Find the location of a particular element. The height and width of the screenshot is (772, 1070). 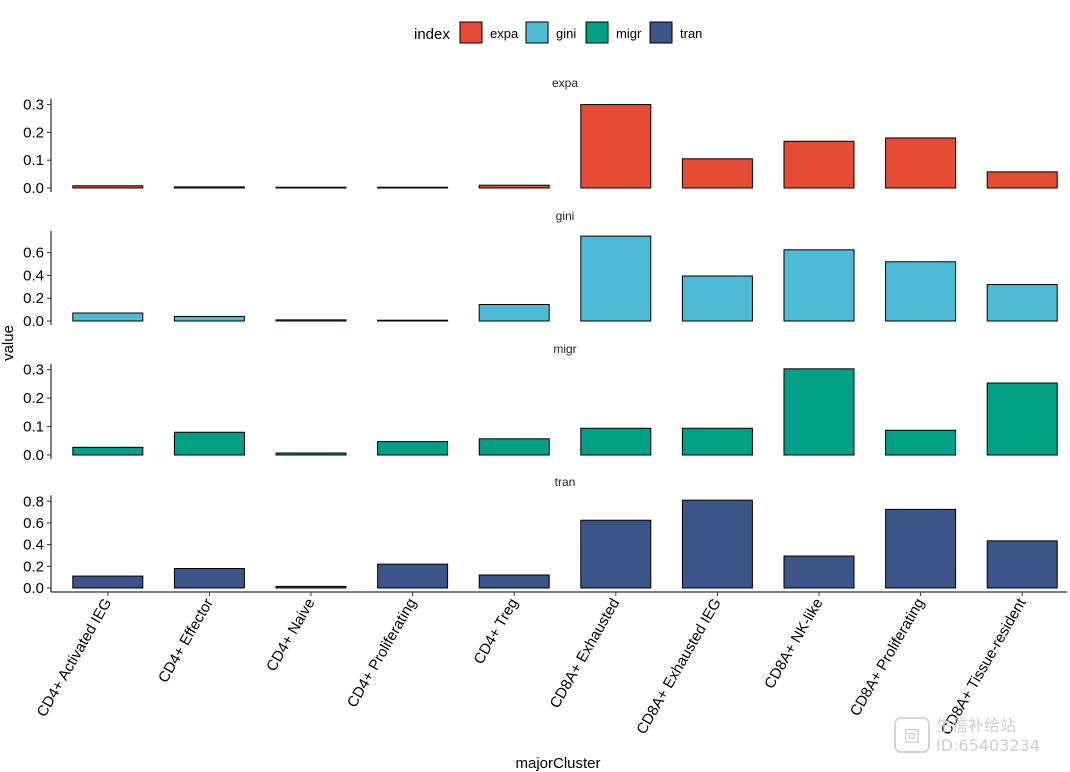

y-tick-label-tran: 0.2 is located at coordinates (33, 566).